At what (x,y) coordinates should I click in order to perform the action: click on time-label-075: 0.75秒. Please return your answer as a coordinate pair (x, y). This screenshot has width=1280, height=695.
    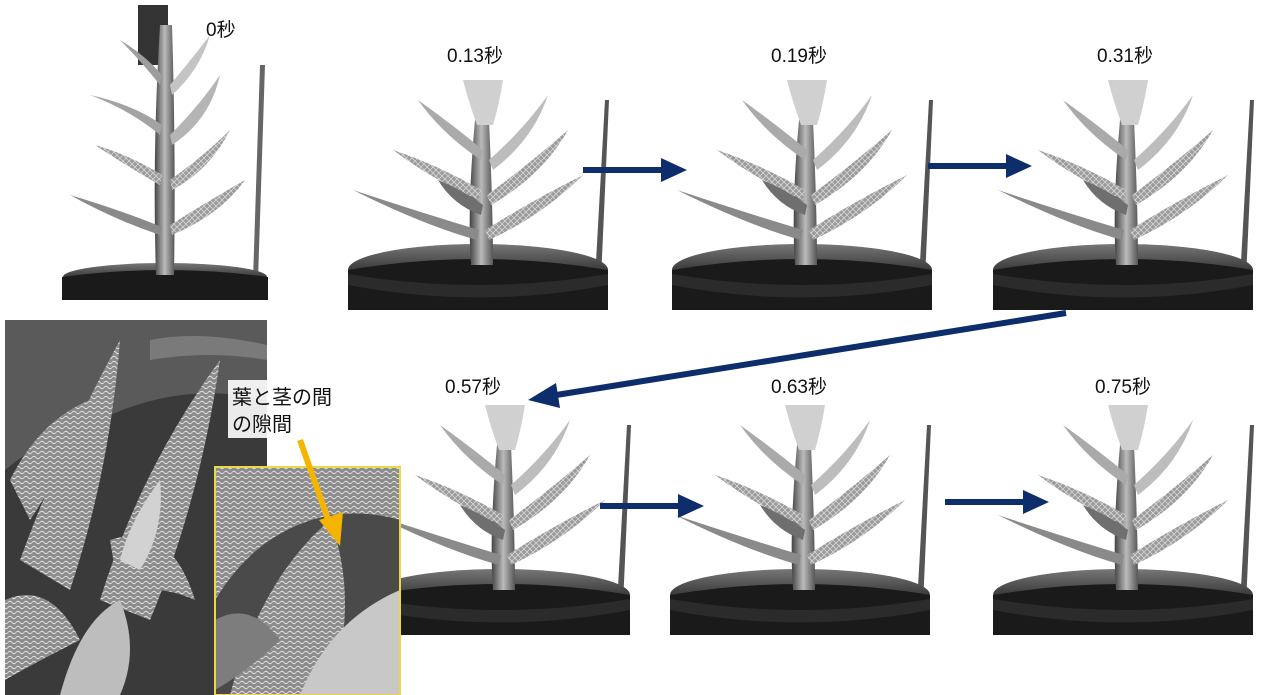
    Looking at the image, I should click on (1123, 387).